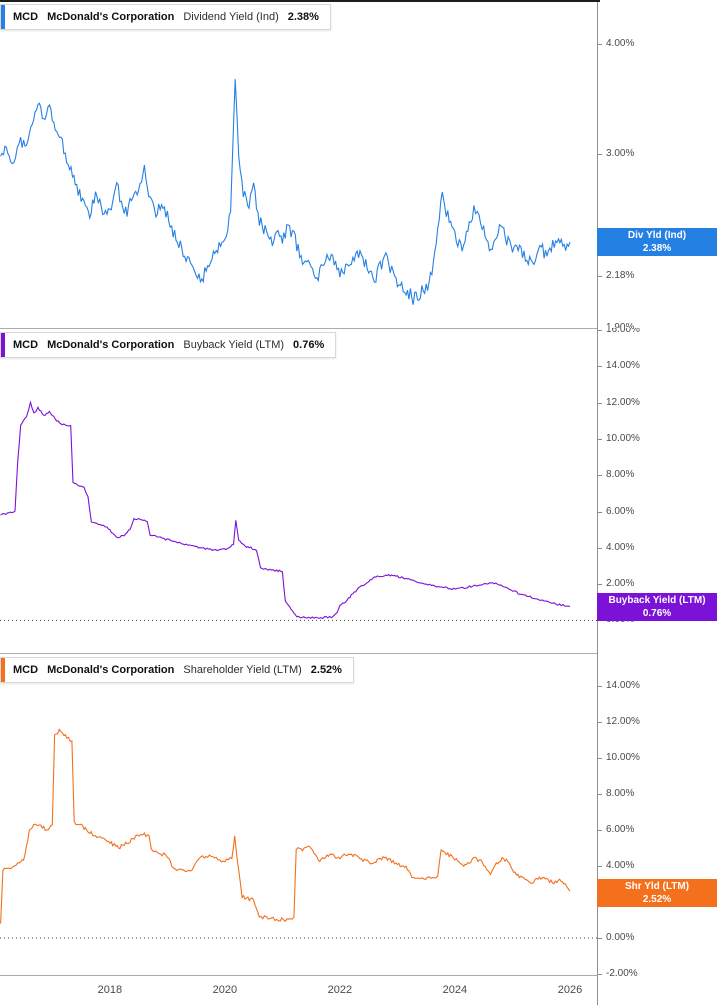 The width and height of the screenshot is (717, 1005). Describe the element at coordinates (298, 990) in the screenshot. I see `x-axis: 2018 2020 2022 2024 2026` at that location.